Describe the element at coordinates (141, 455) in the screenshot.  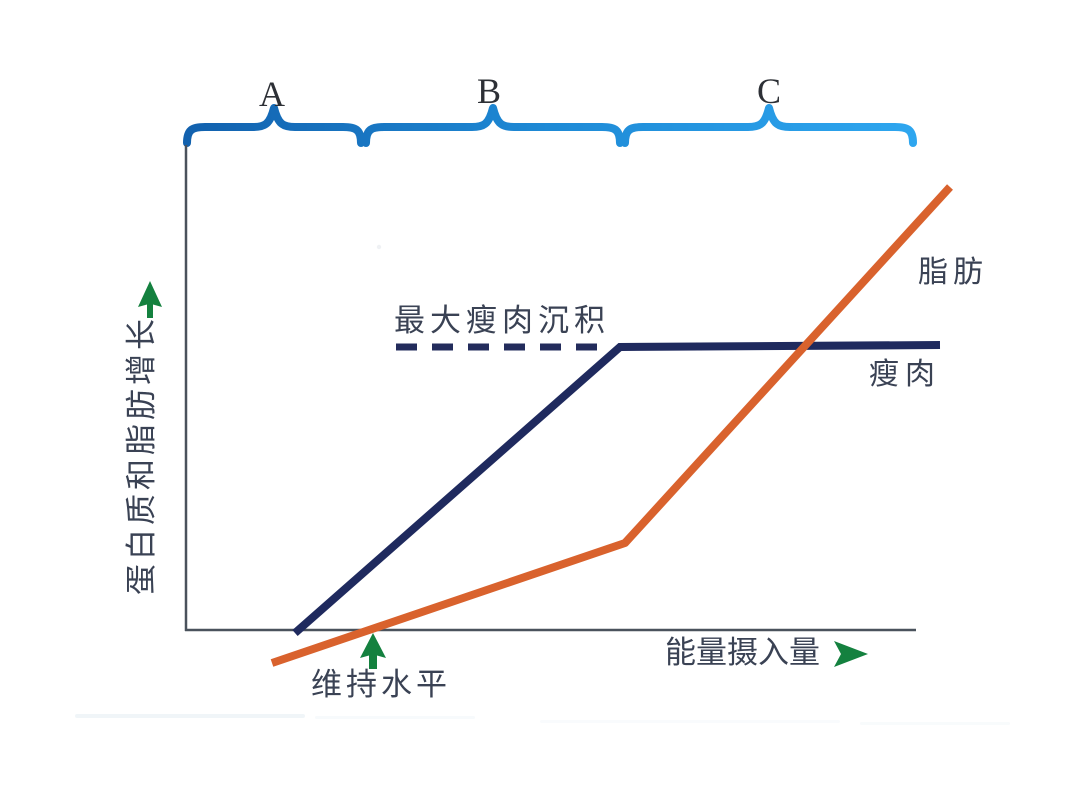
I see `y-axis-label: 蛋白质和脂肪增长` at that location.